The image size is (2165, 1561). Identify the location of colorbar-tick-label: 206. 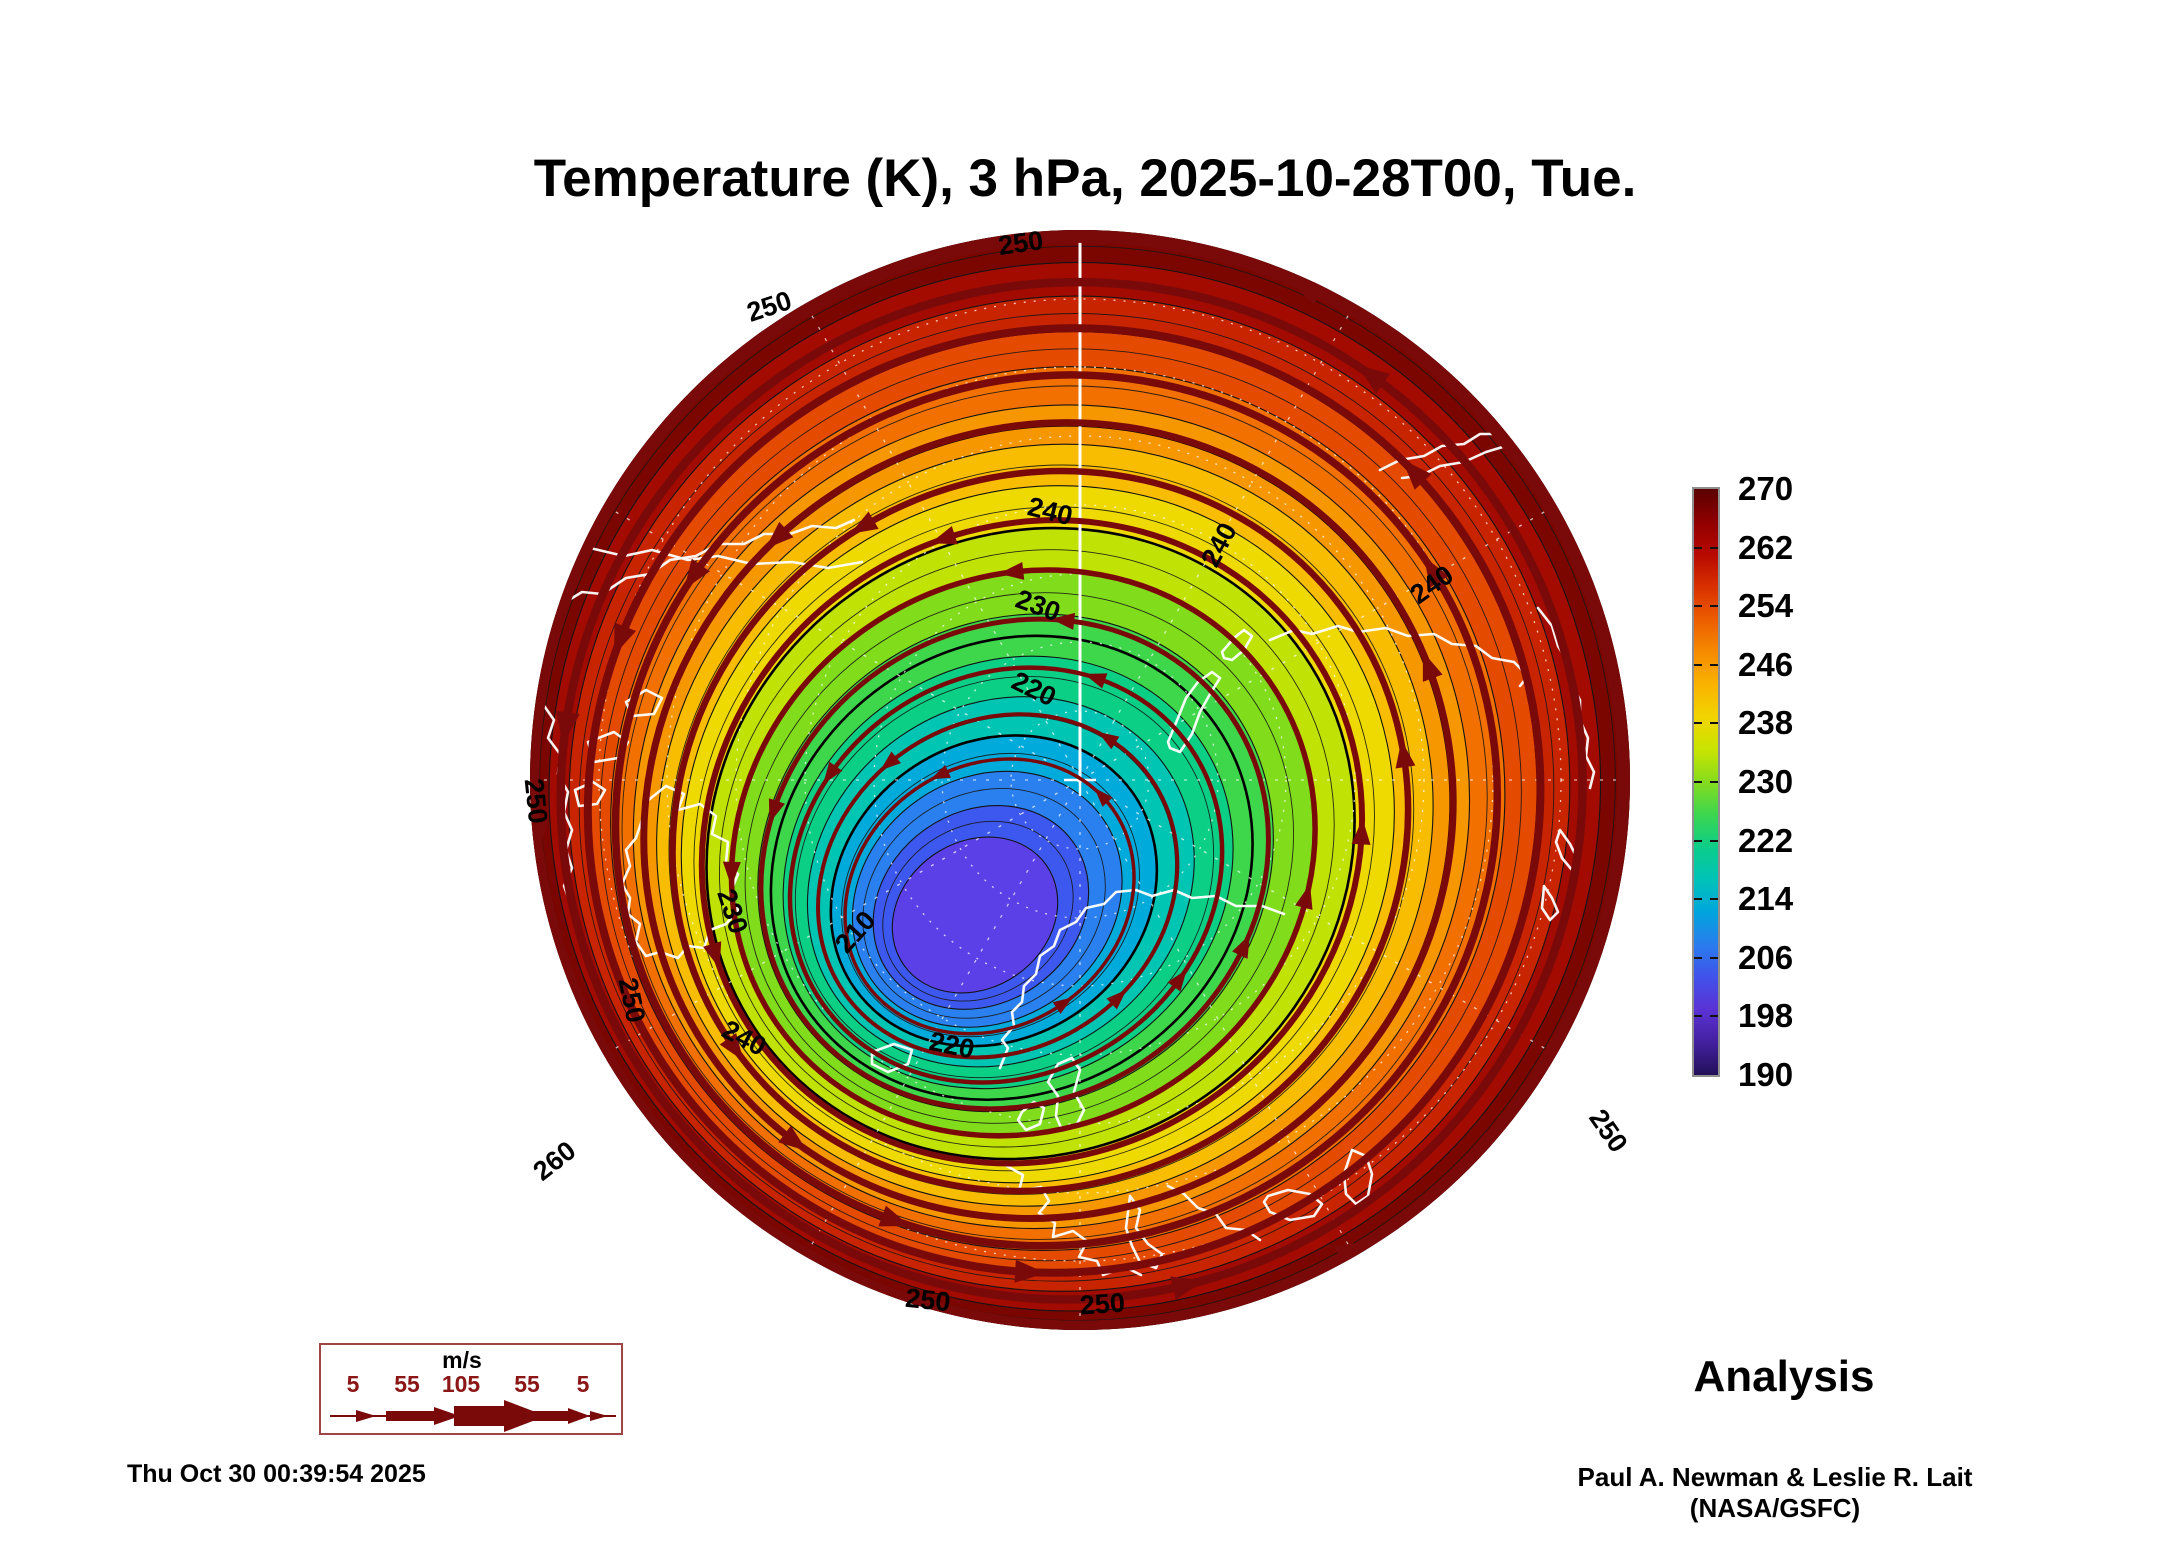
(1766, 957).